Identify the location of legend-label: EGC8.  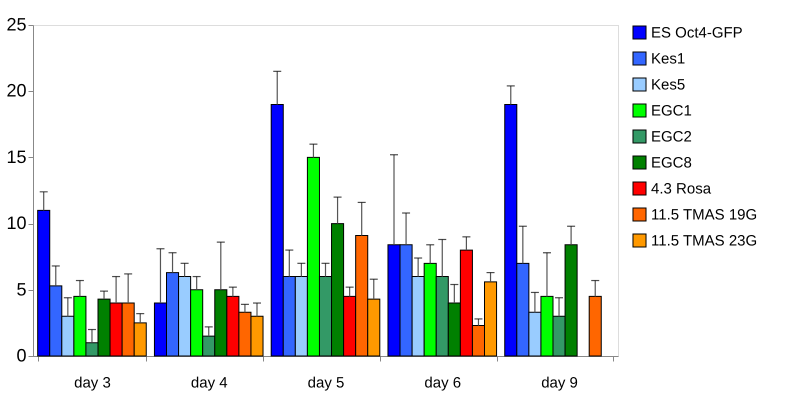
(671, 163).